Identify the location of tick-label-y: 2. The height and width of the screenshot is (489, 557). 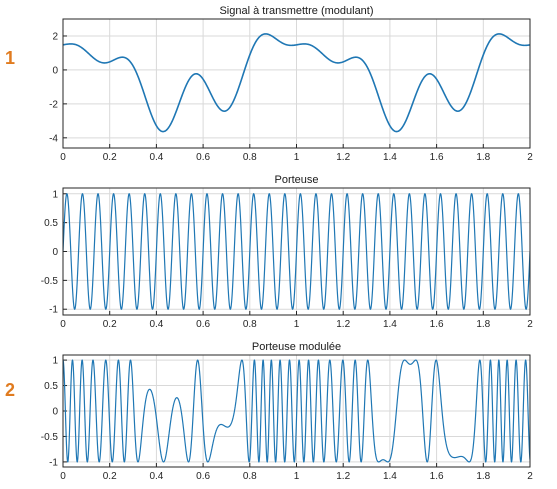
(55, 36).